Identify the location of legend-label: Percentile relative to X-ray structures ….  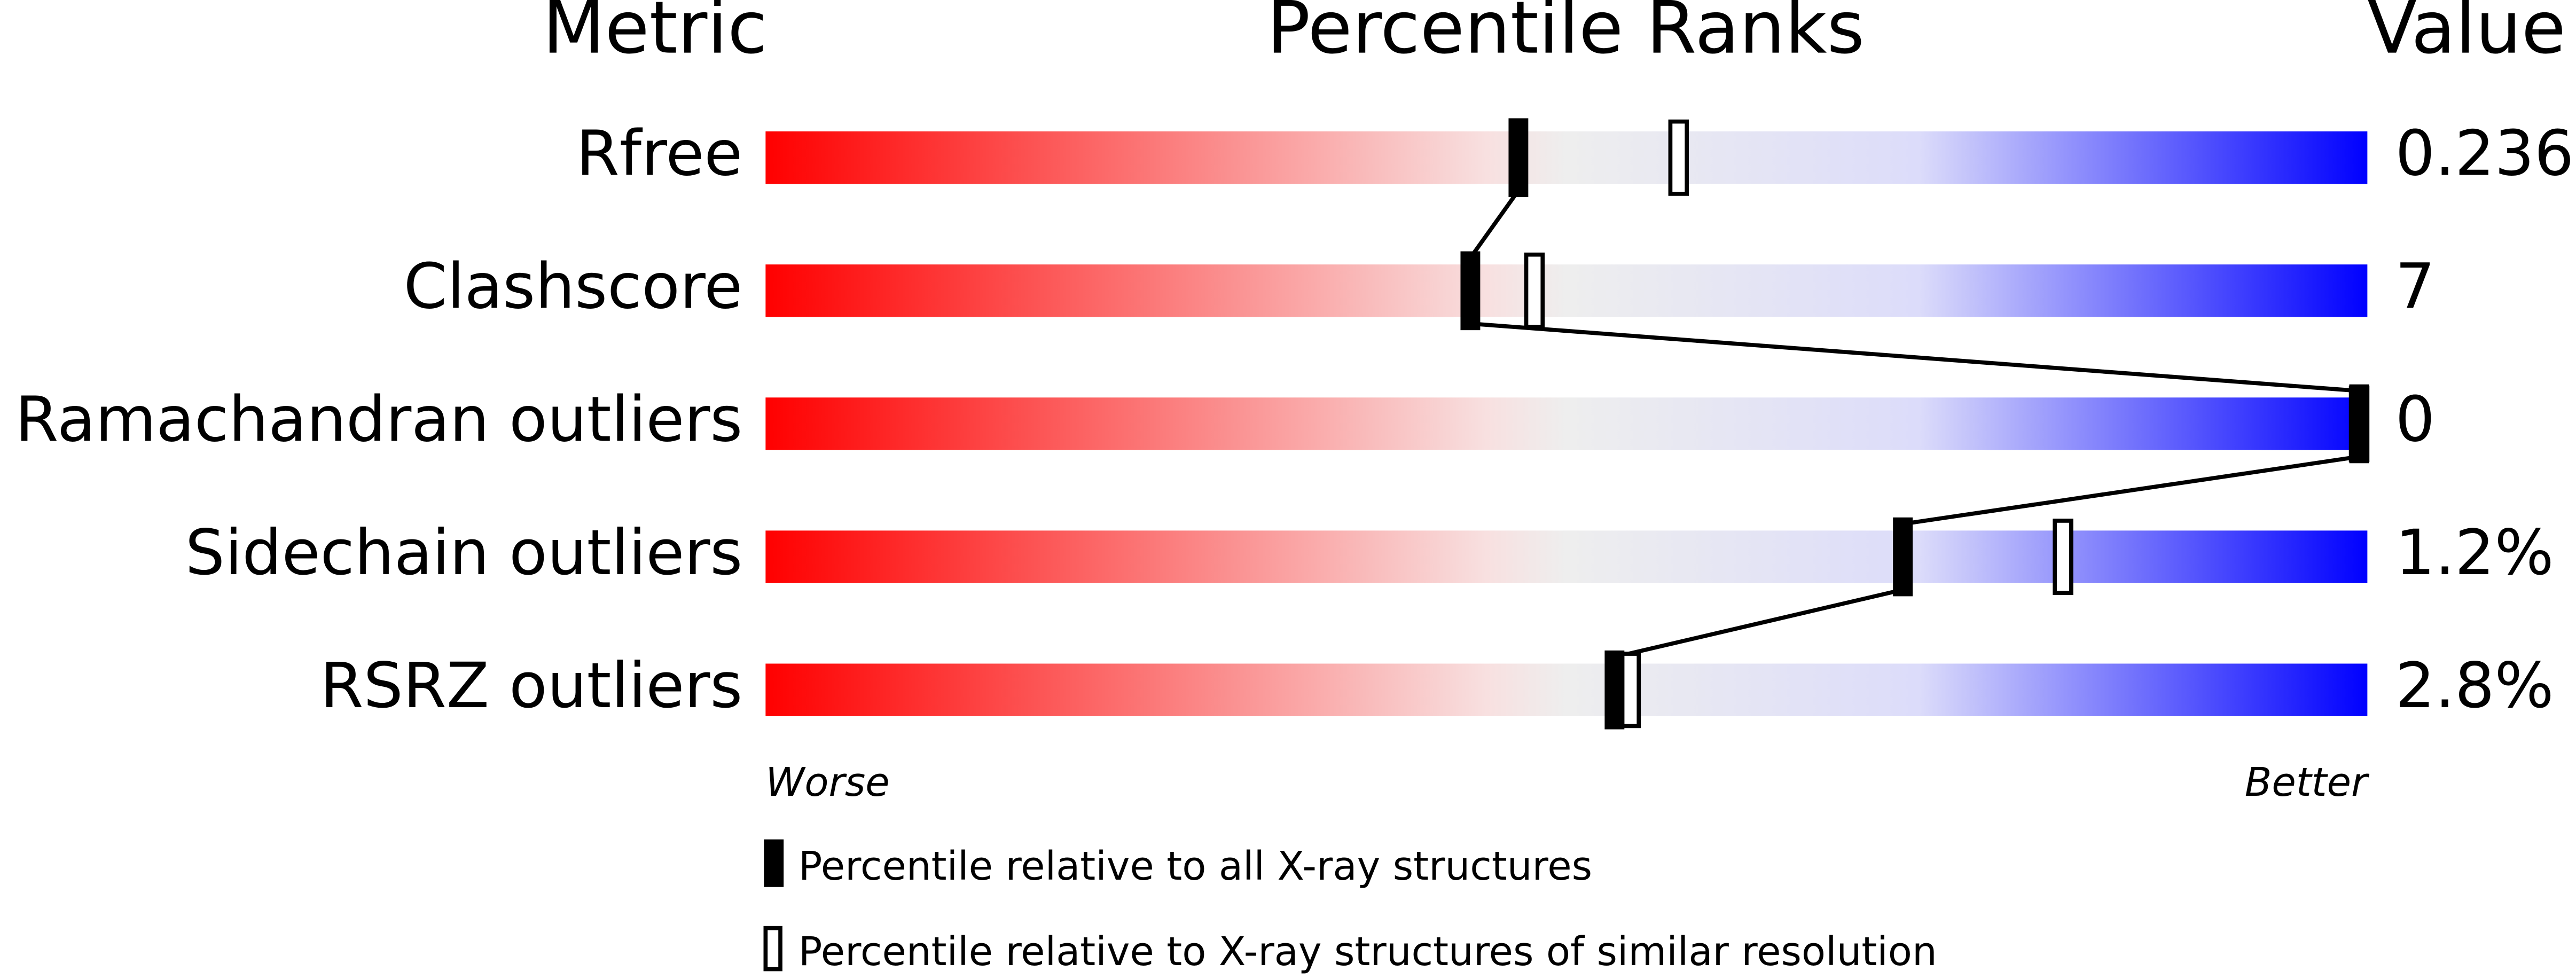
(1367, 952).